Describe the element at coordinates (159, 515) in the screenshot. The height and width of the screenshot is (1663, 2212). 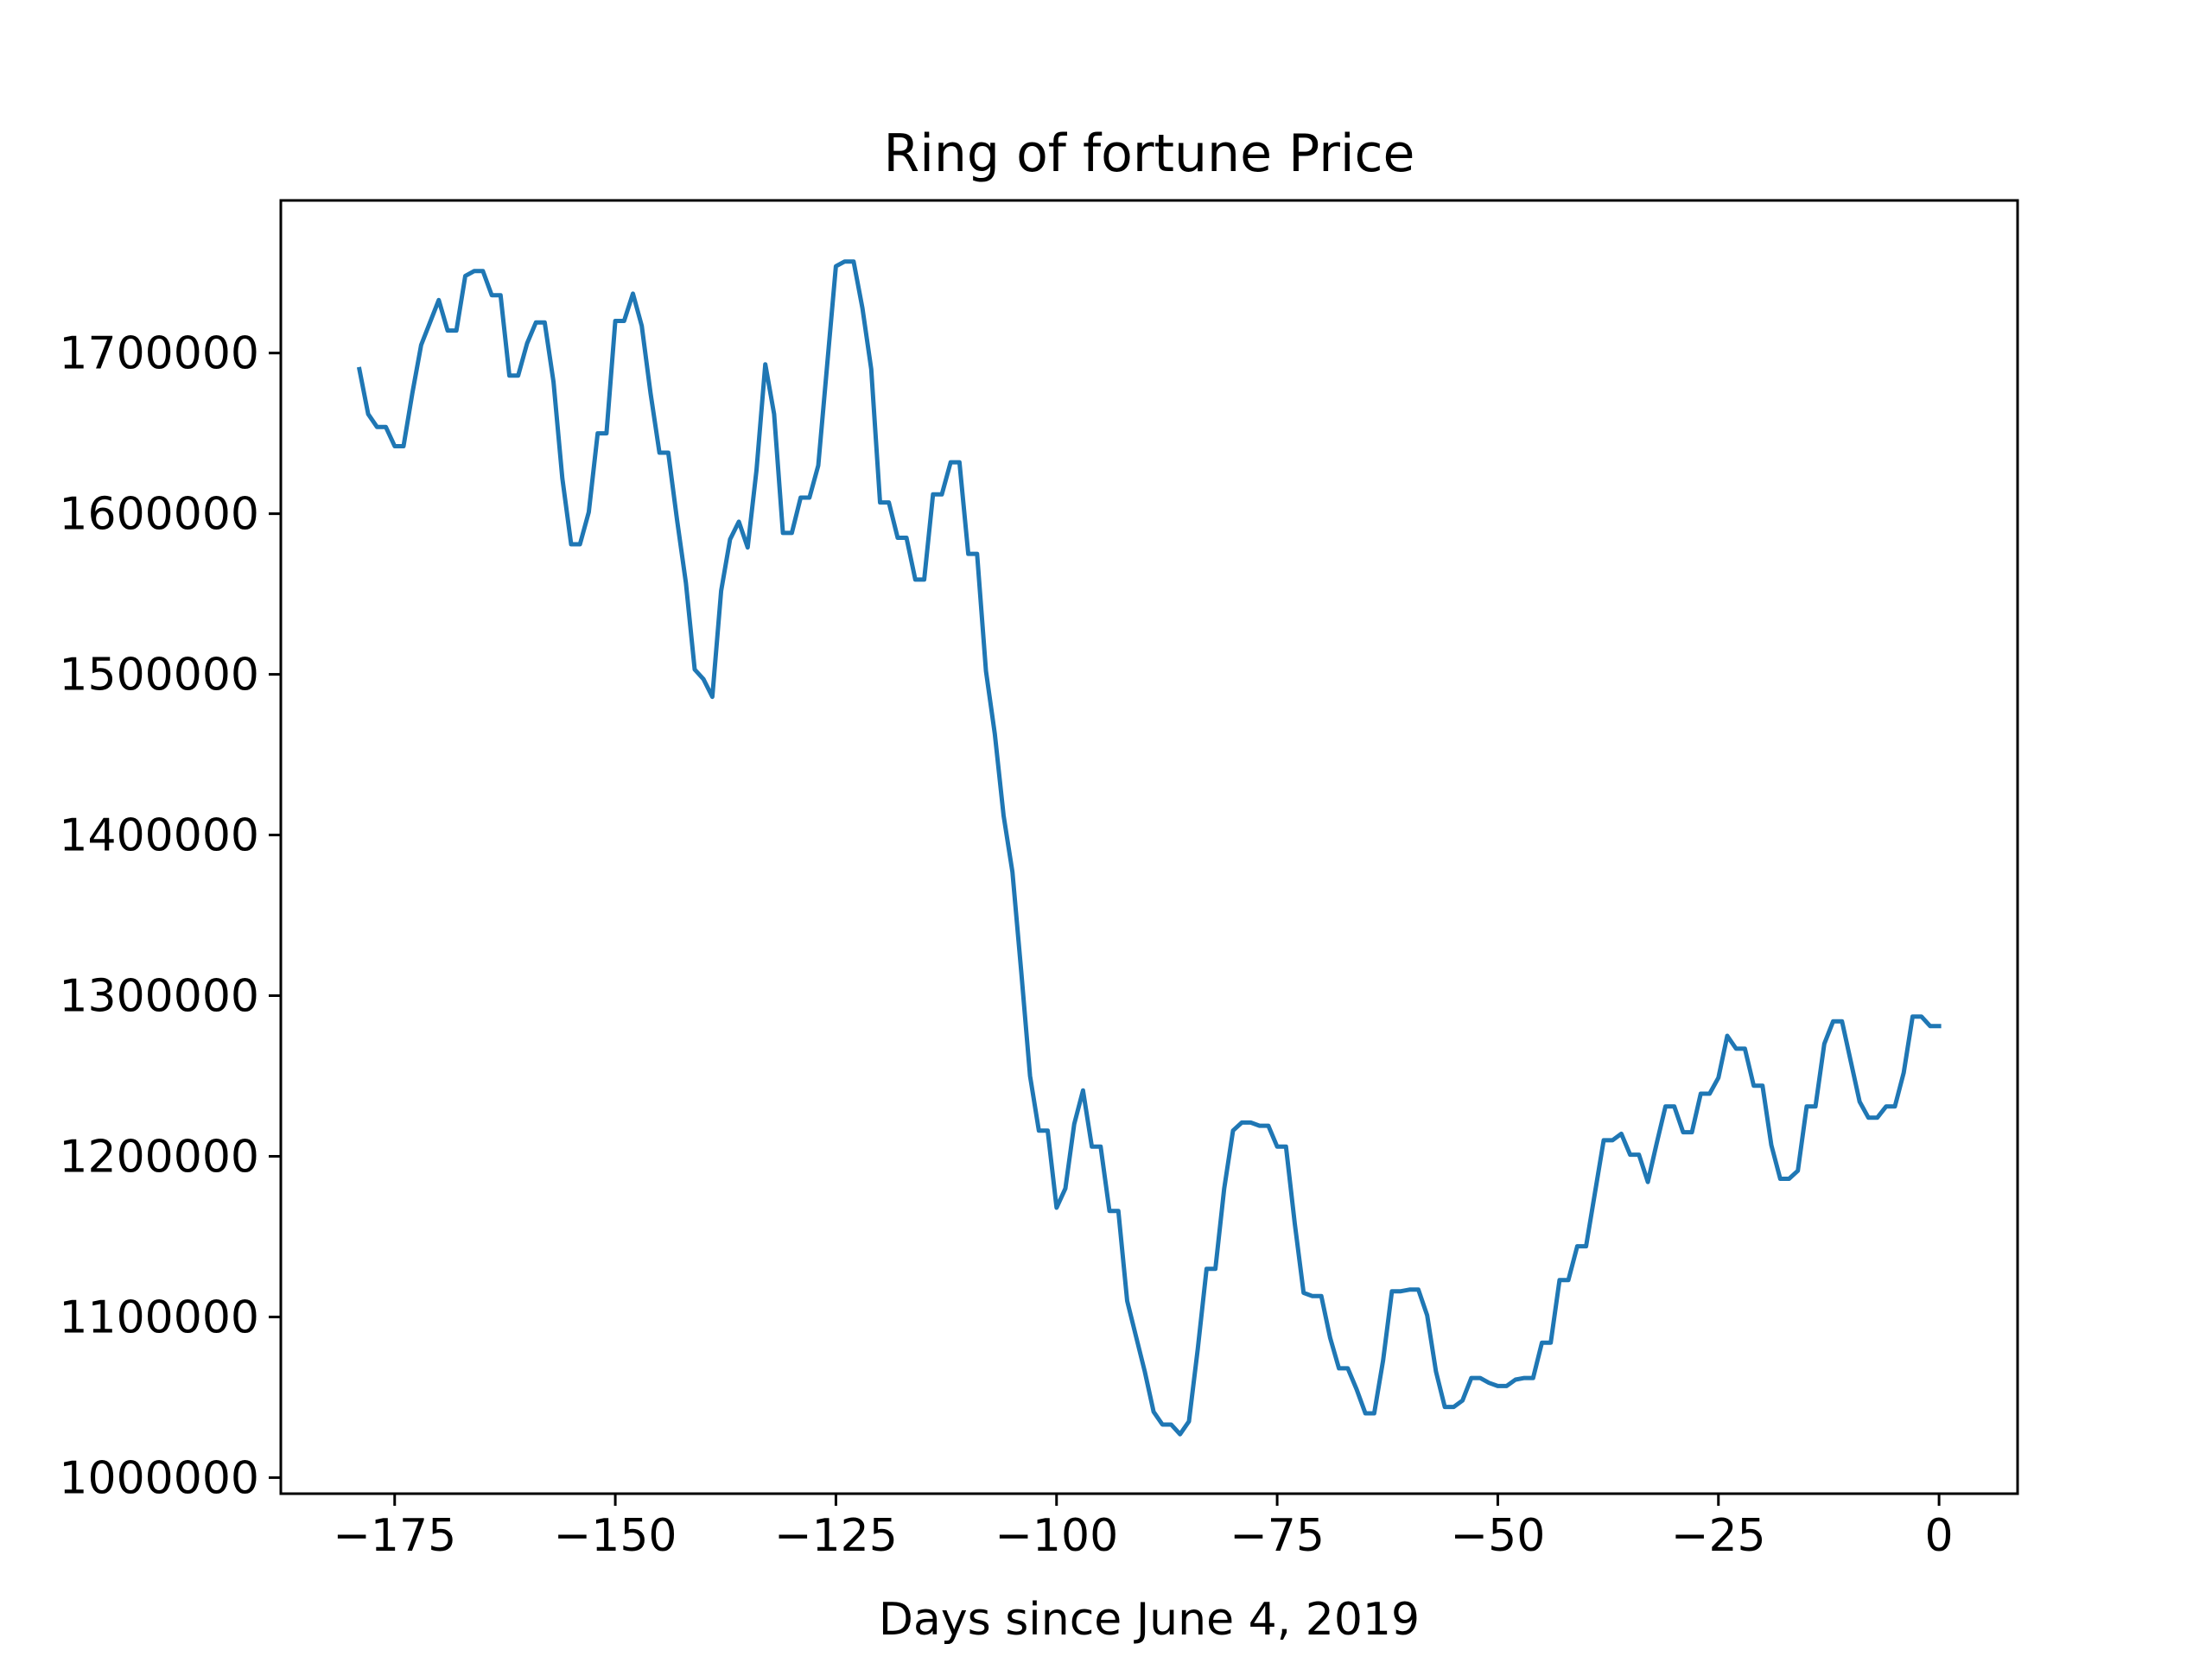
I see `y-tick-label: 1600000` at that location.